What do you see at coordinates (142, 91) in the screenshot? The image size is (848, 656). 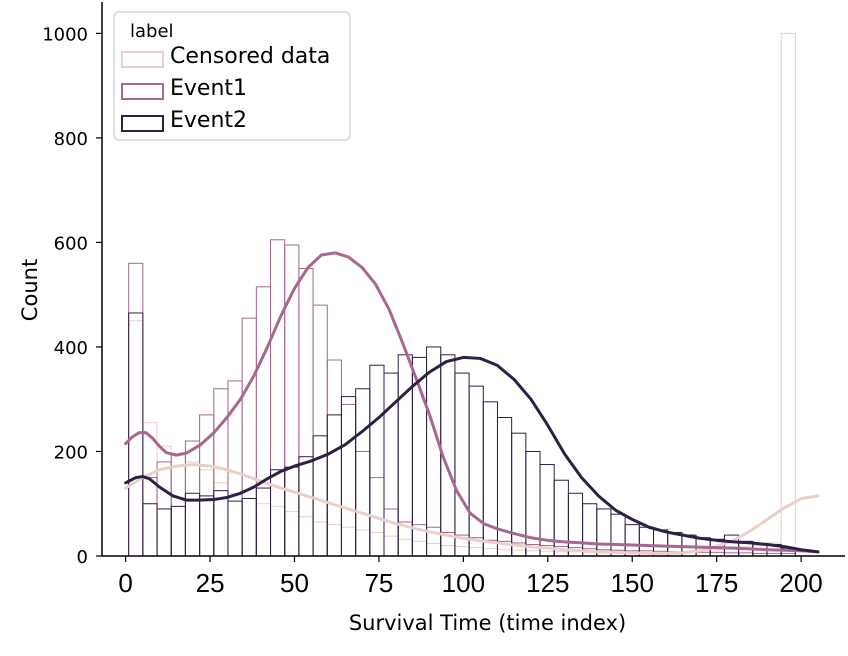 I see `legend-swatch-event1` at bounding box center [142, 91].